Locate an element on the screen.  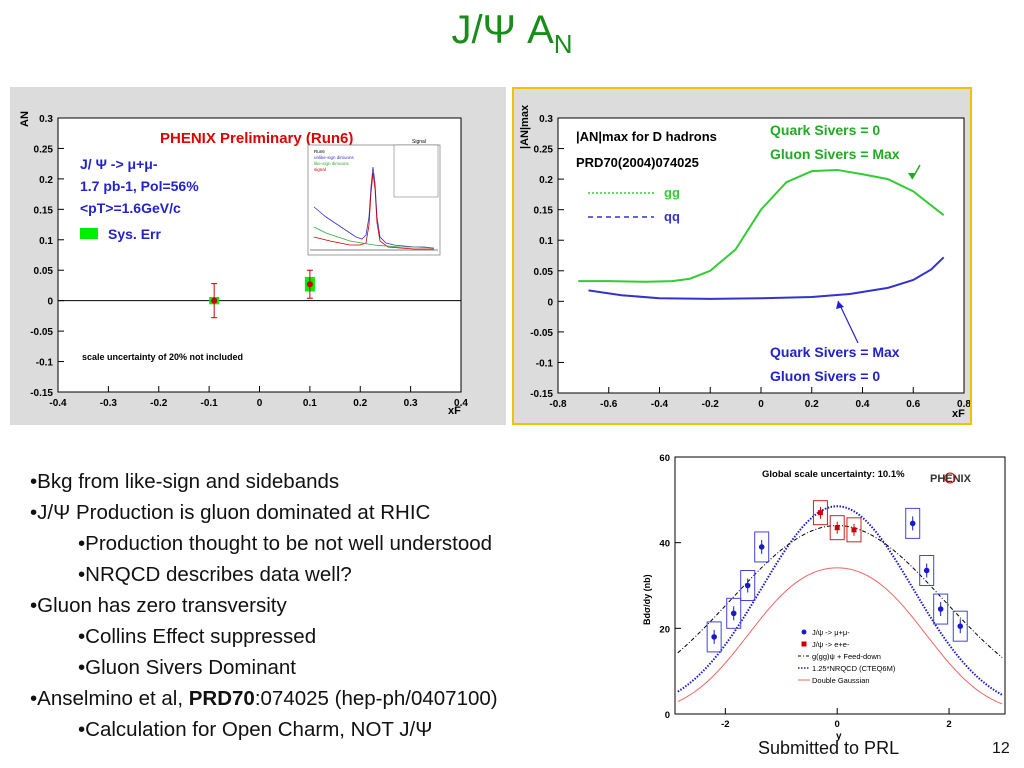
x-tick-label: 0.3 is located at coordinates (411, 403).